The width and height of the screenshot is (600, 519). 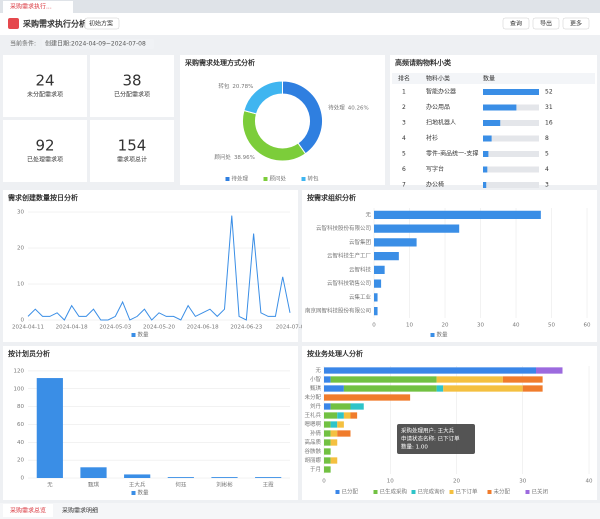 I want to click on x-tick-label: 王大兵, so click(x=137, y=485).